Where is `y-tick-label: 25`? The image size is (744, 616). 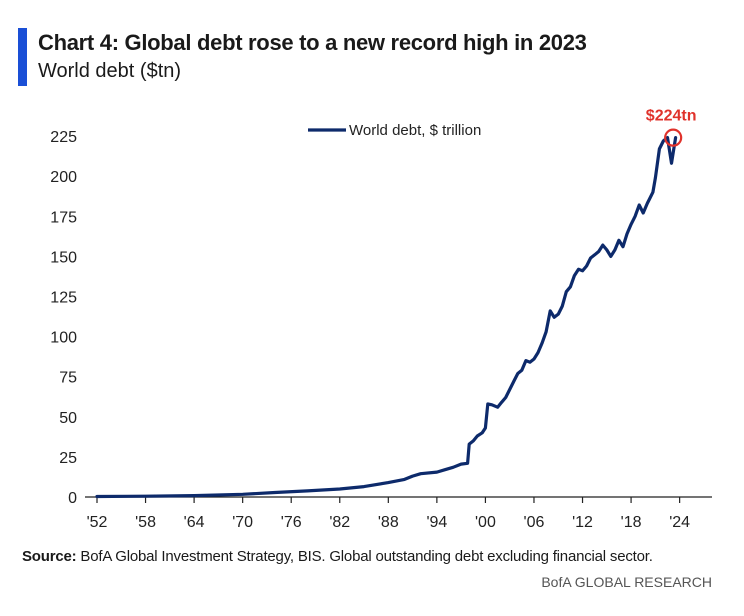 y-tick-label: 25 is located at coordinates (68, 458).